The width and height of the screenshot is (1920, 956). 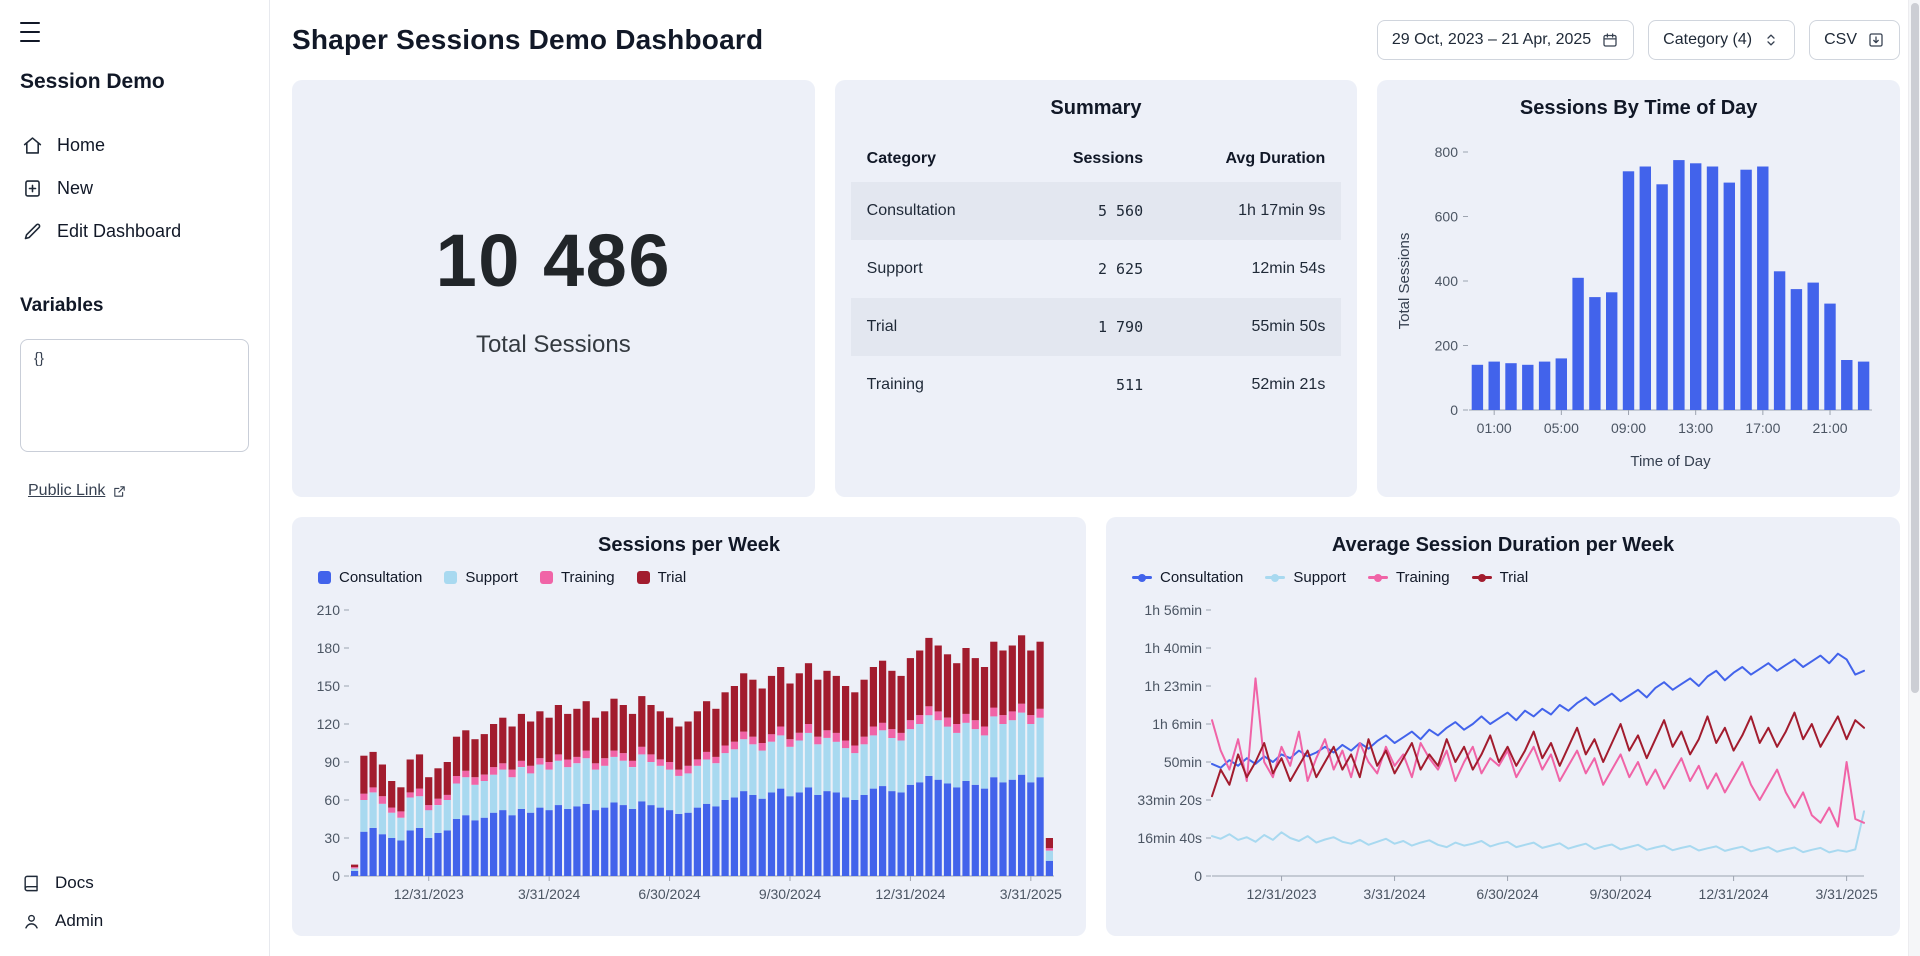 What do you see at coordinates (1177, 724) in the screenshot?
I see `svg-text: 1h 6min` at bounding box center [1177, 724].